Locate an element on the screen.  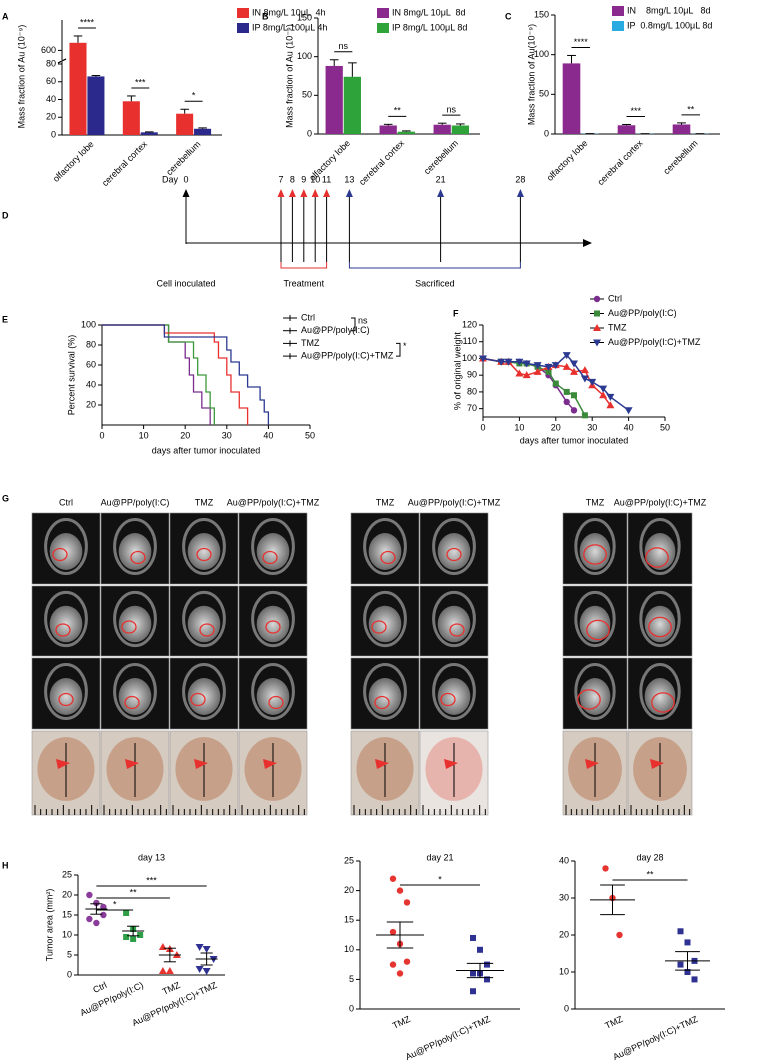
timeline-day: 28 is located at coordinates (520, 179).